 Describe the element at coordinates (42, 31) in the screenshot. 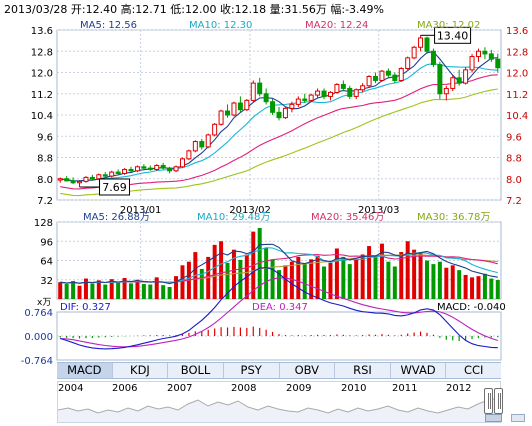

I see `price-tick-left: 13.6` at that location.